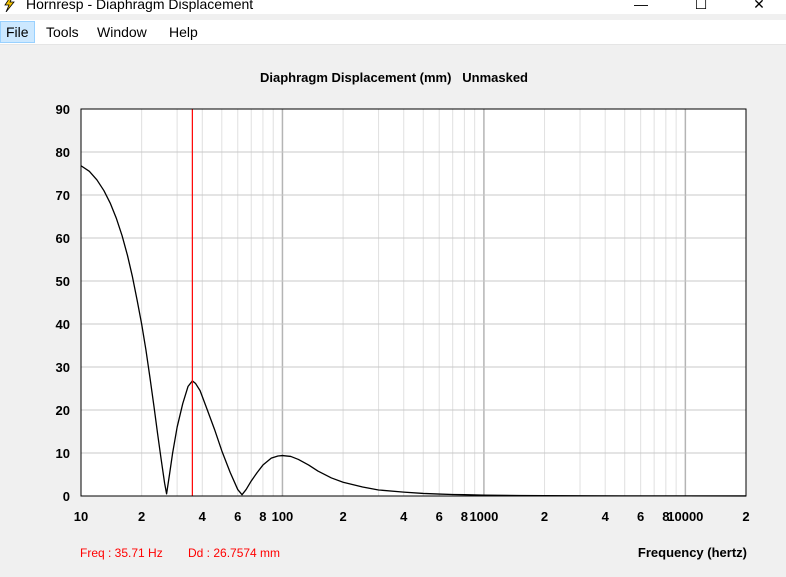  What do you see at coordinates (63, 324) in the screenshot?
I see `y-tick-label: 40` at bounding box center [63, 324].